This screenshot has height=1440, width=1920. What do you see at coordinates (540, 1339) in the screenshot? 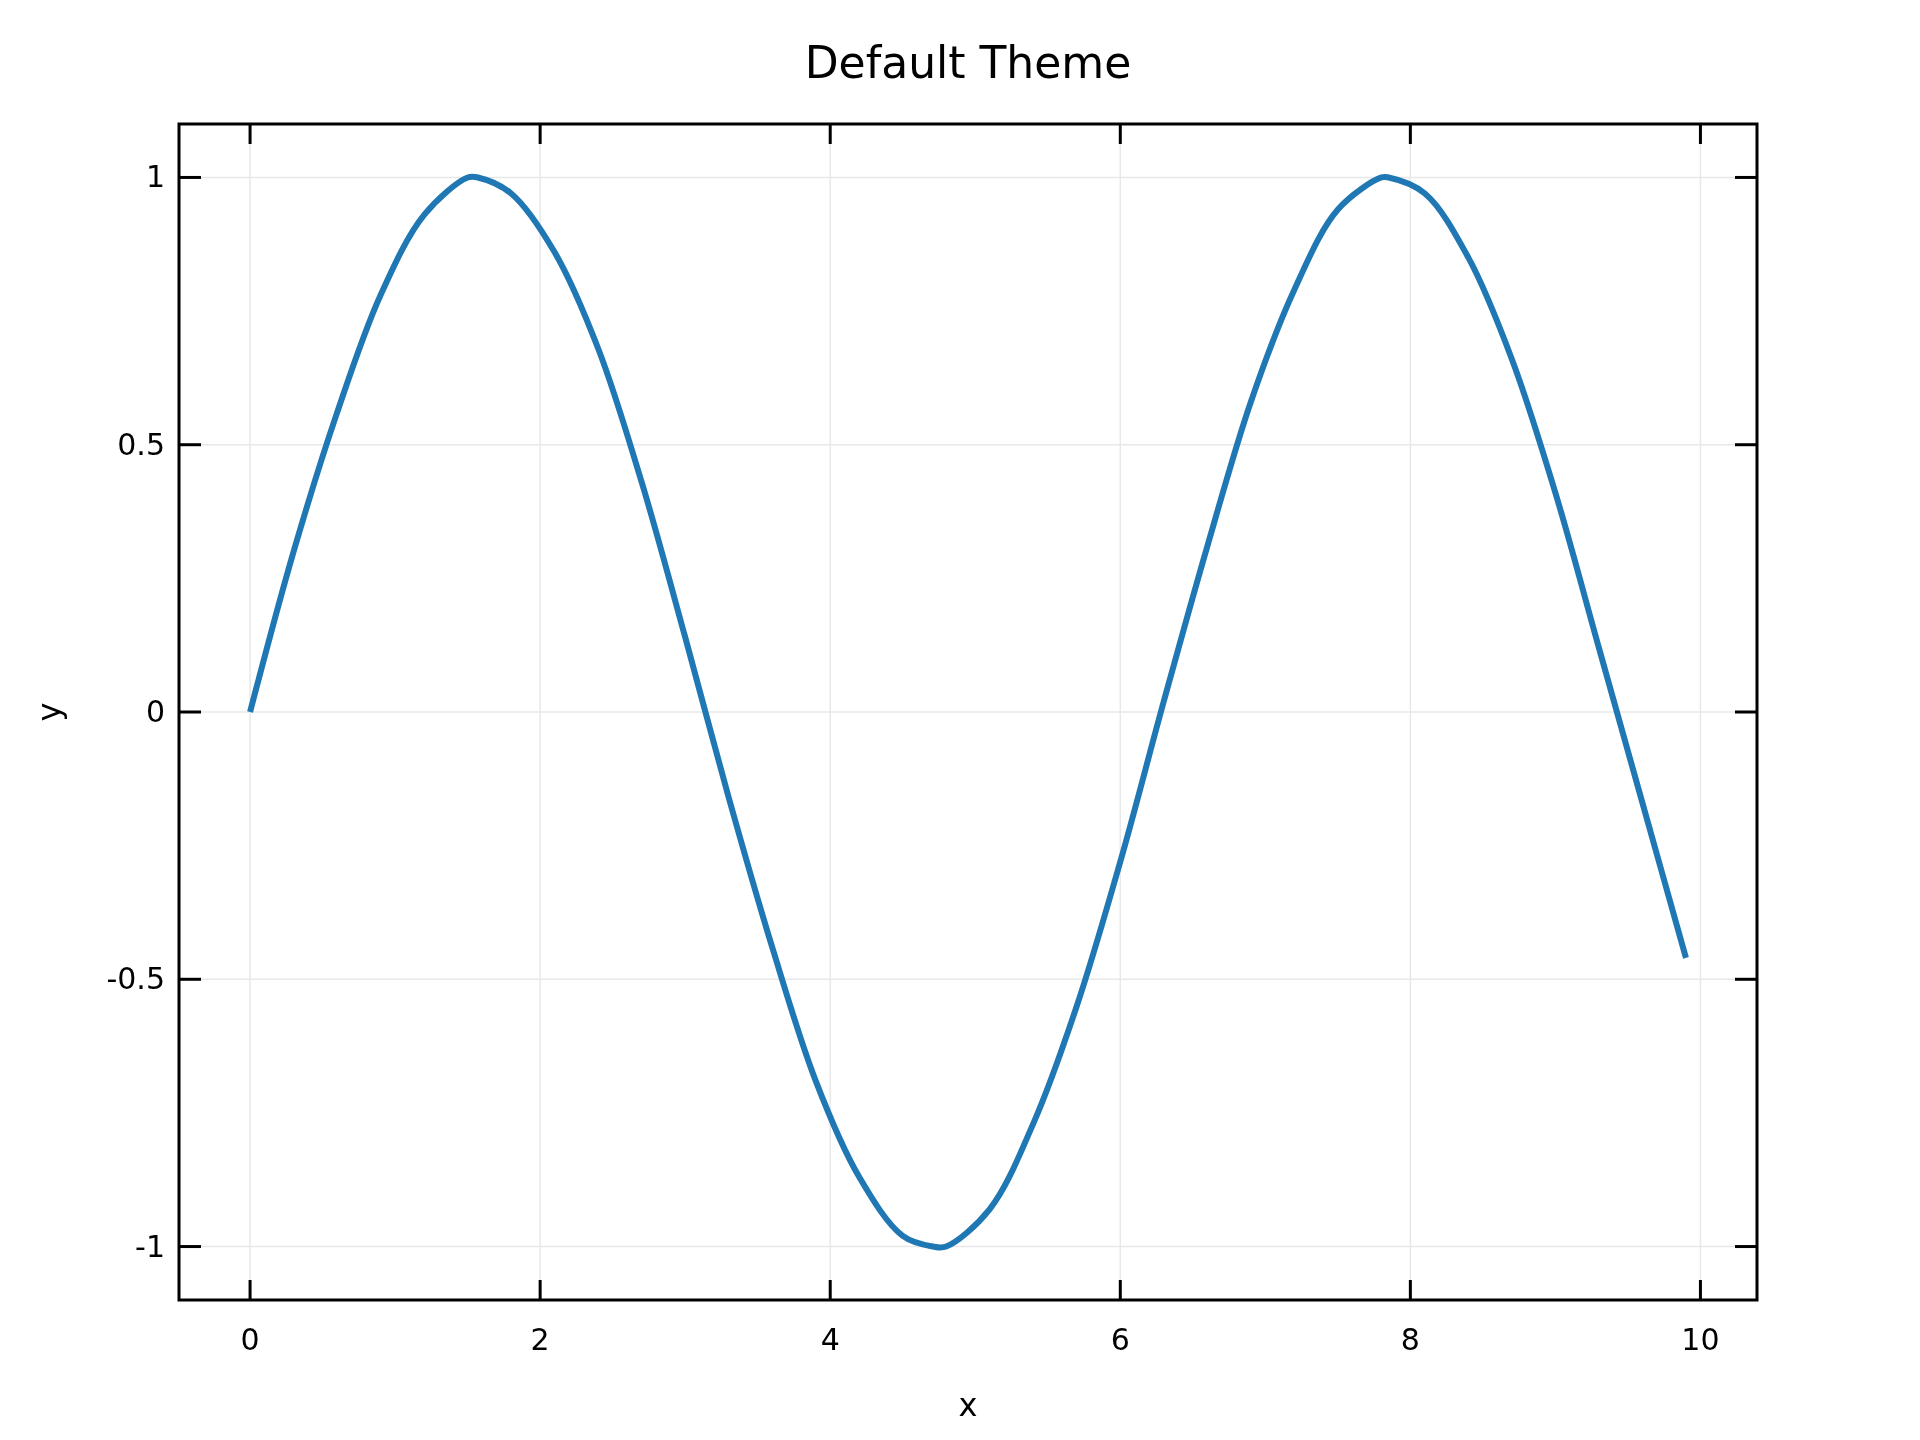
I see `x-tick-label: 2` at bounding box center [540, 1339].